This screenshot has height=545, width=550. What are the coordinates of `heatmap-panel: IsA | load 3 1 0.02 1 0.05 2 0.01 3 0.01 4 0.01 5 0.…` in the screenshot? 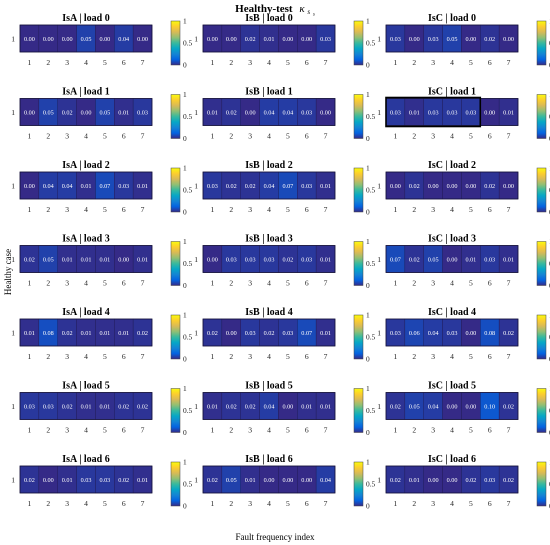 It's located at (101, 262).